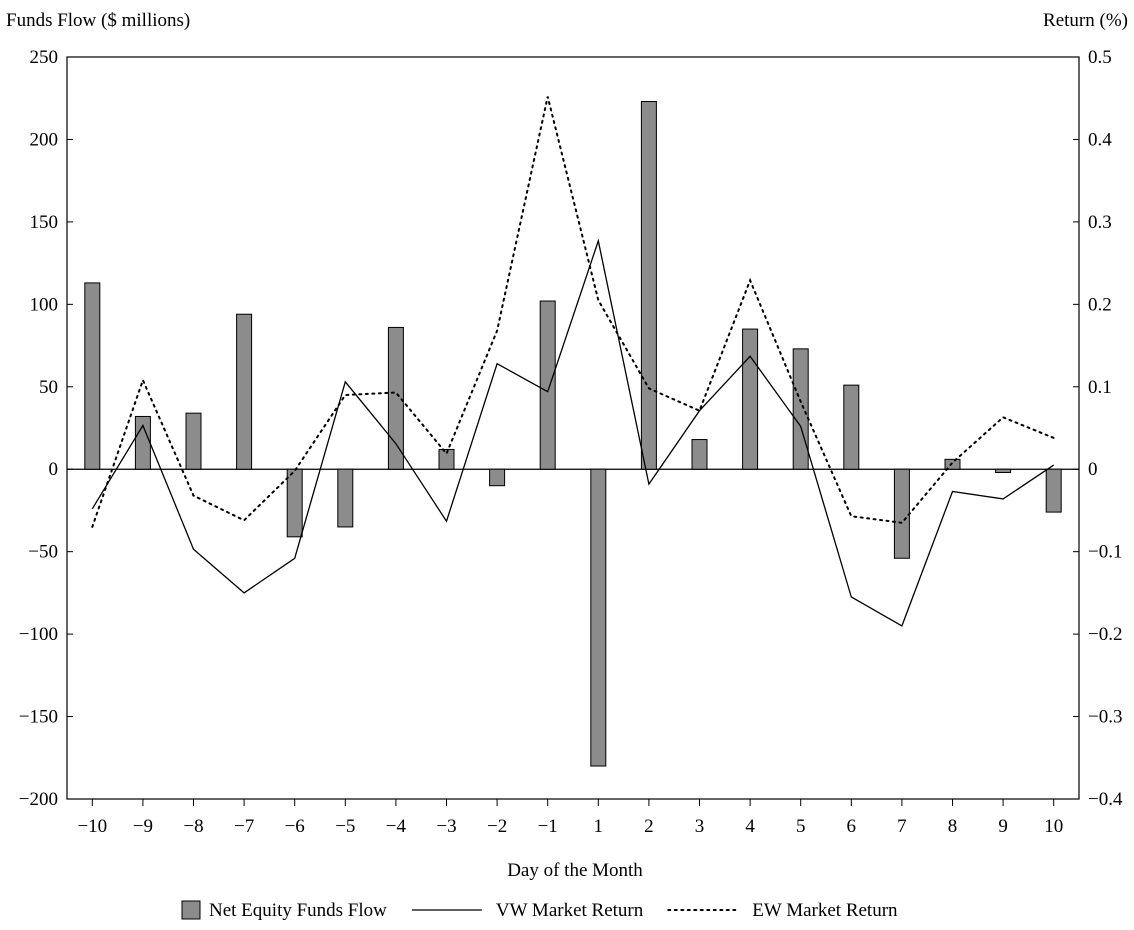 This screenshot has width=1134, height=930. Describe the element at coordinates (1003, 826) in the screenshot. I see `x-tick-label: 9` at that location.